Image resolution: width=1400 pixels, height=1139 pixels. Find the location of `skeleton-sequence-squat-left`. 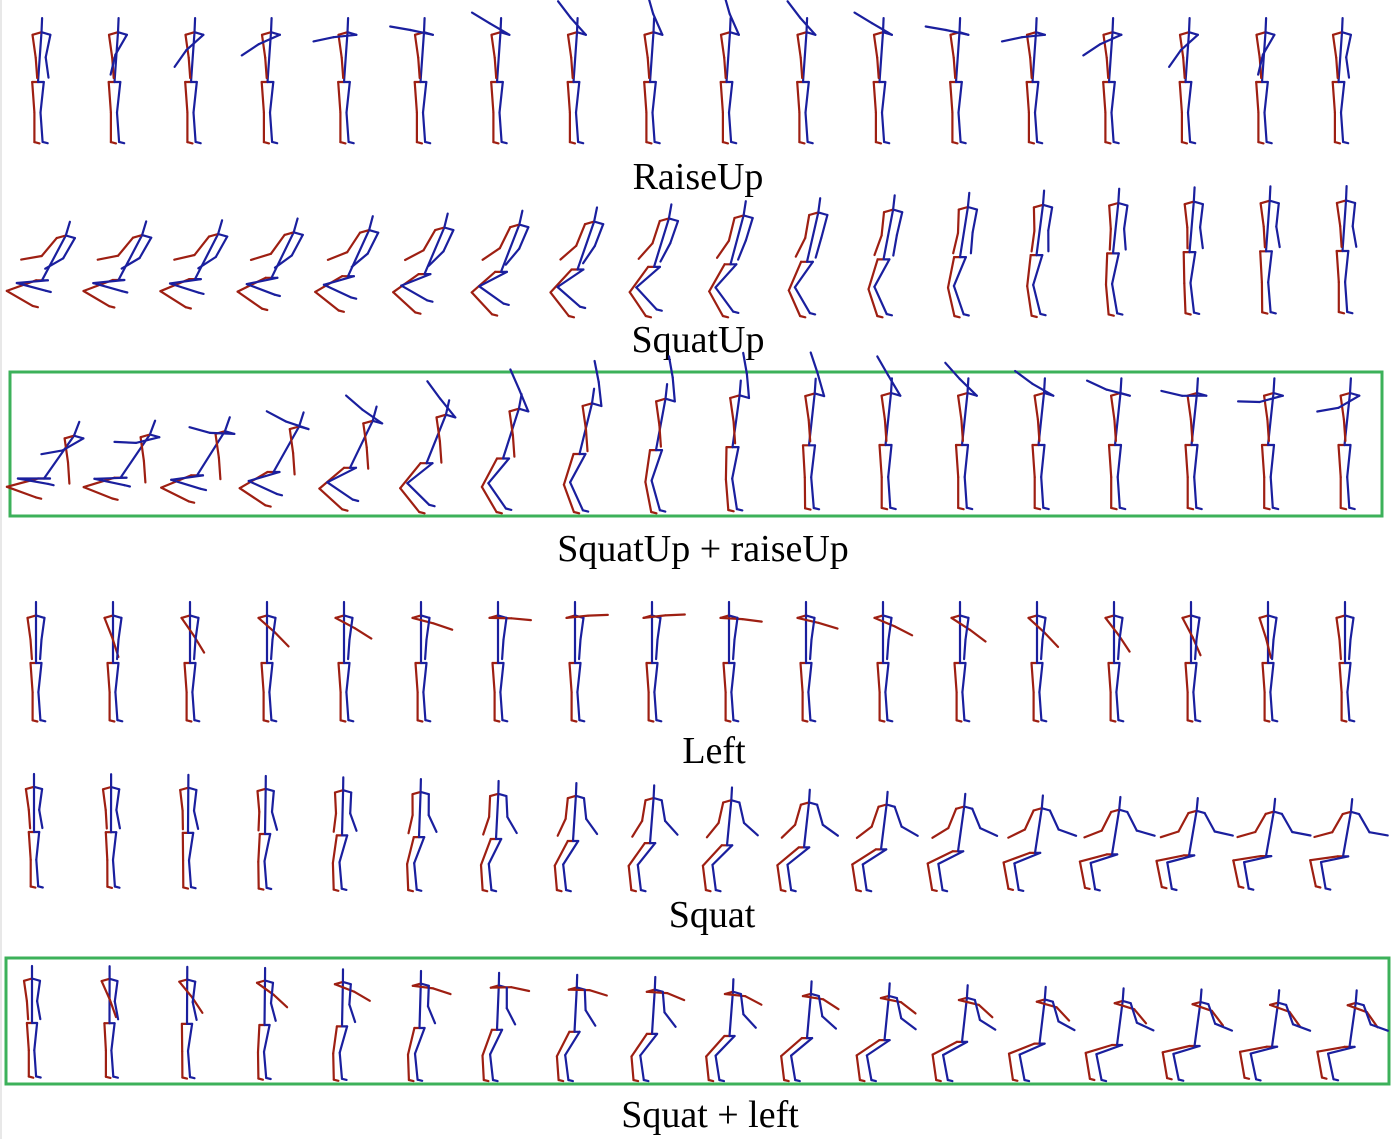

skeleton-sequence-squat-left is located at coordinates (705, 1023).